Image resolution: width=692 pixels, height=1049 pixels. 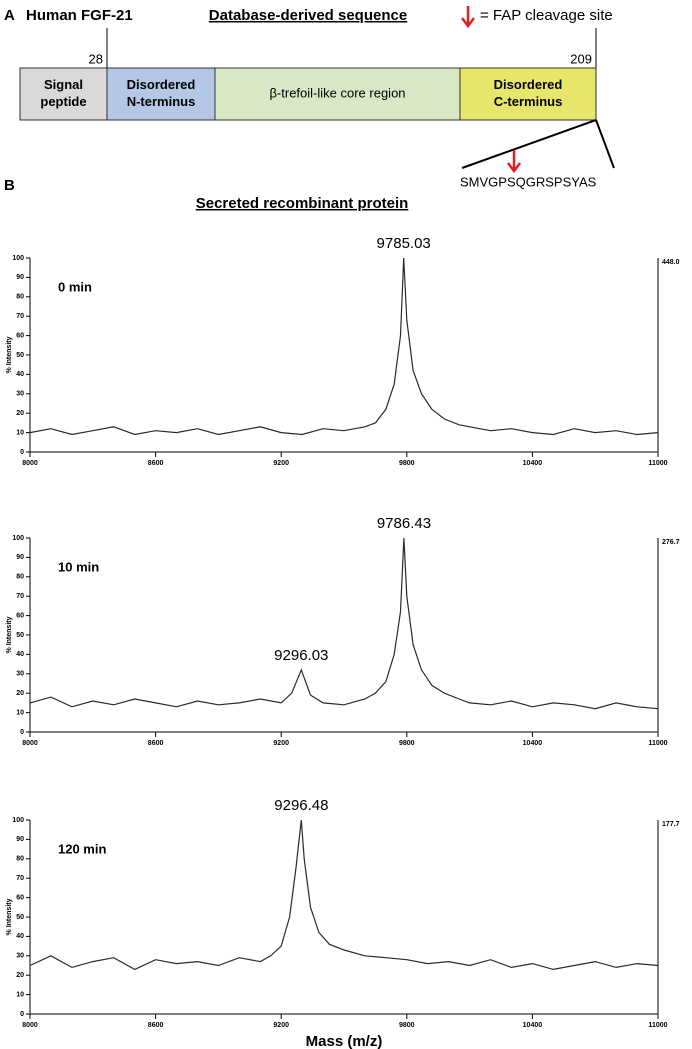 I want to click on cleavage-arrow-head, so click(x=514, y=168).